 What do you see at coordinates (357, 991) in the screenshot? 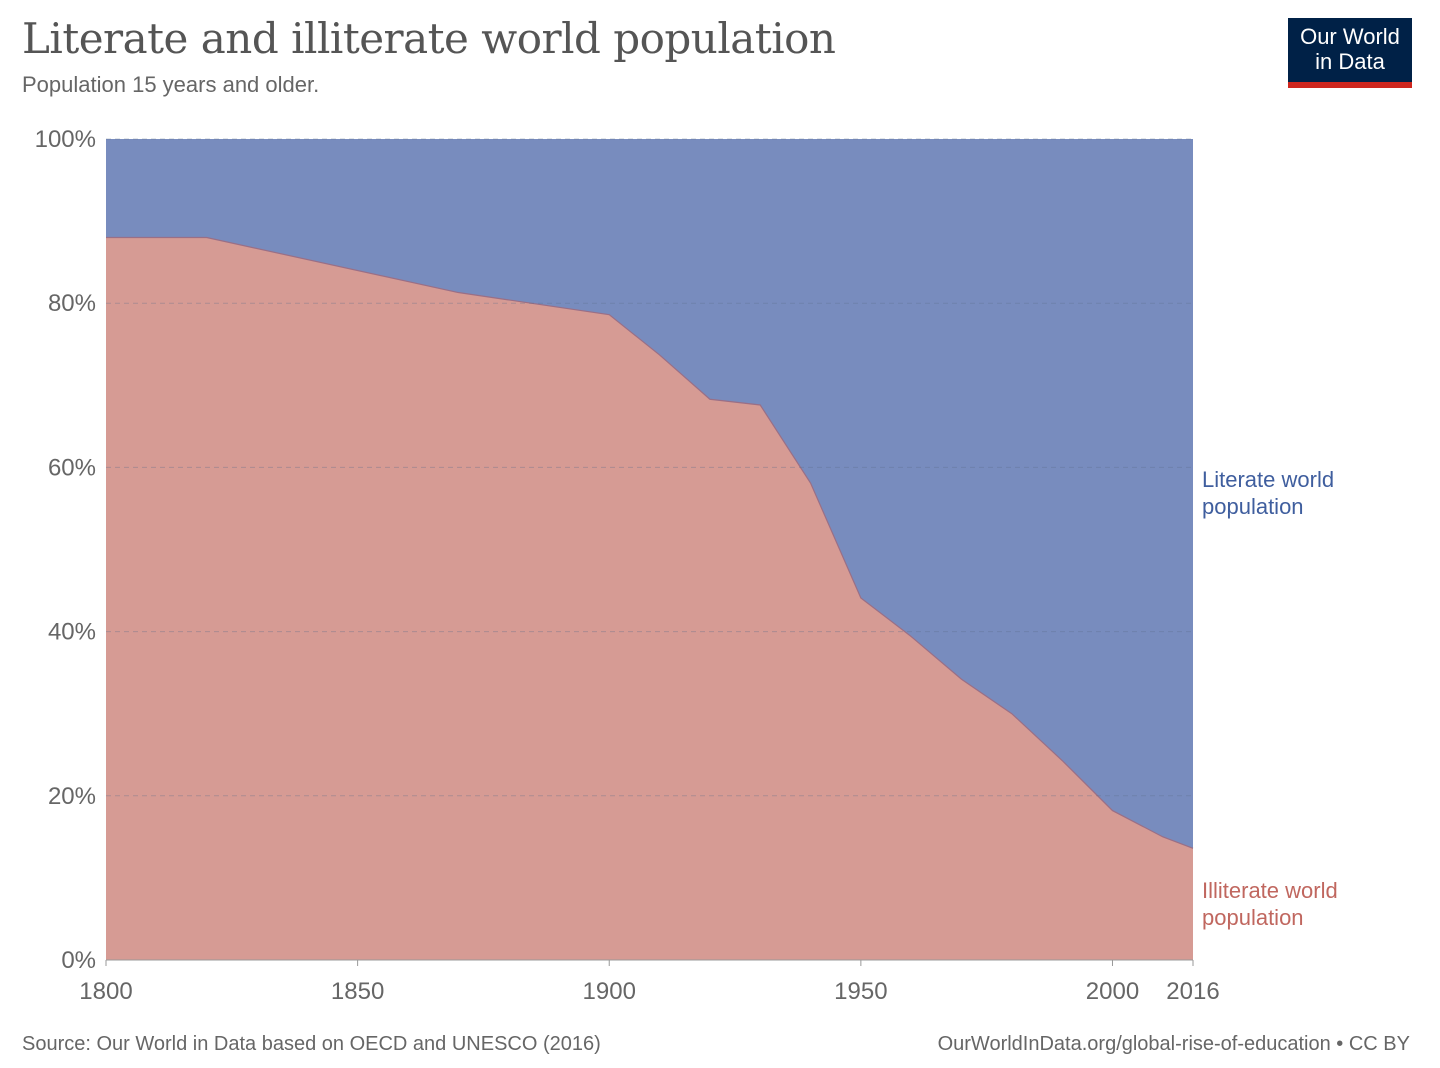
I see `x-tick-label: 1850` at bounding box center [357, 991].